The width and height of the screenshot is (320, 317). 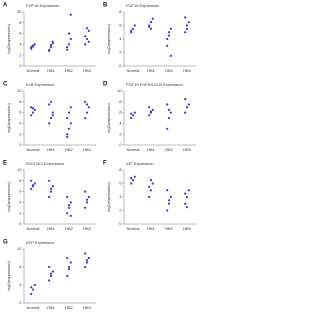 What do you see at coordinates (40, 242) in the screenshot?
I see `panel-title: AFP Expression` at bounding box center [40, 242].